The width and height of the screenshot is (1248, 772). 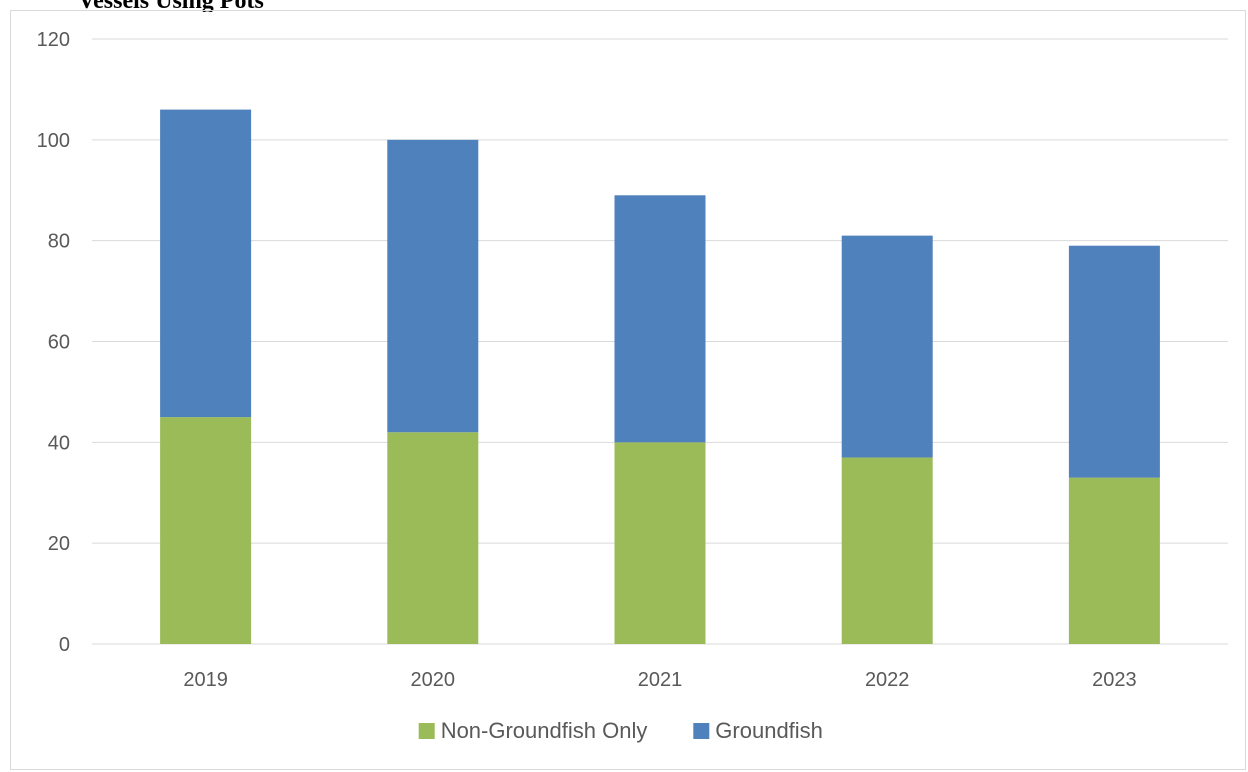 I want to click on y-tick-label-60: 60, so click(x=59, y=343).